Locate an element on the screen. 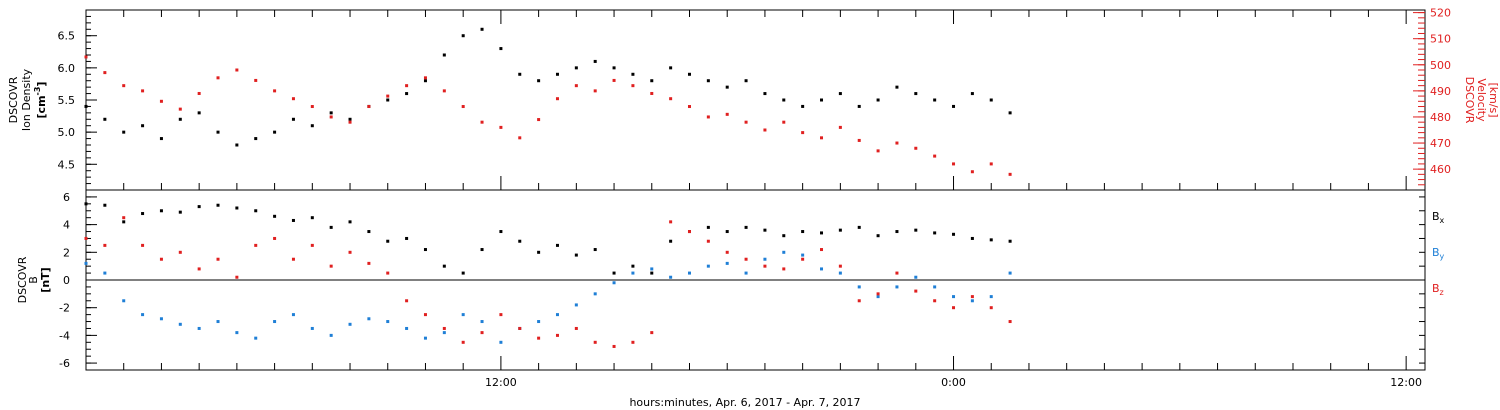 The width and height of the screenshot is (1500, 410). legend-entry-x: Bx is located at coordinates (1438, 217).